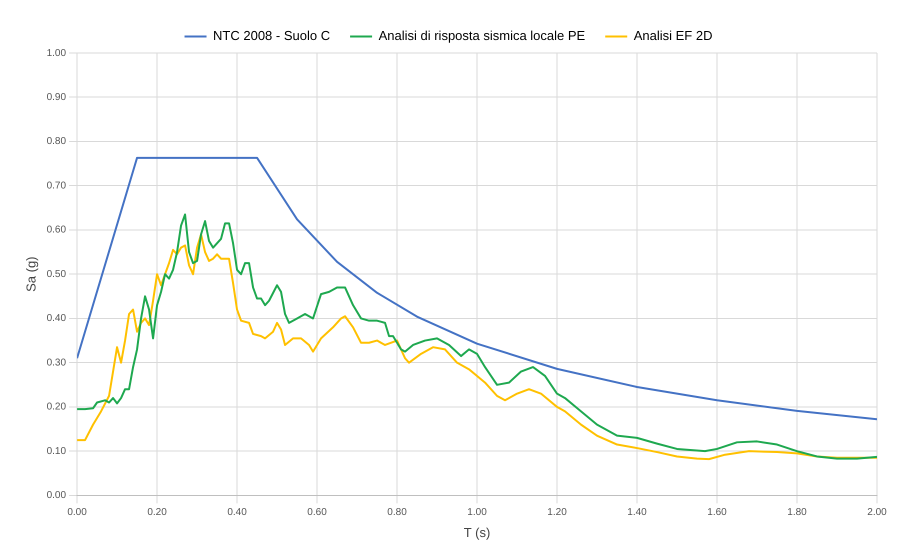 This screenshot has width=917, height=560. What do you see at coordinates (56, 186) in the screenshot?
I see `y-tick-label: 0.70` at bounding box center [56, 186].